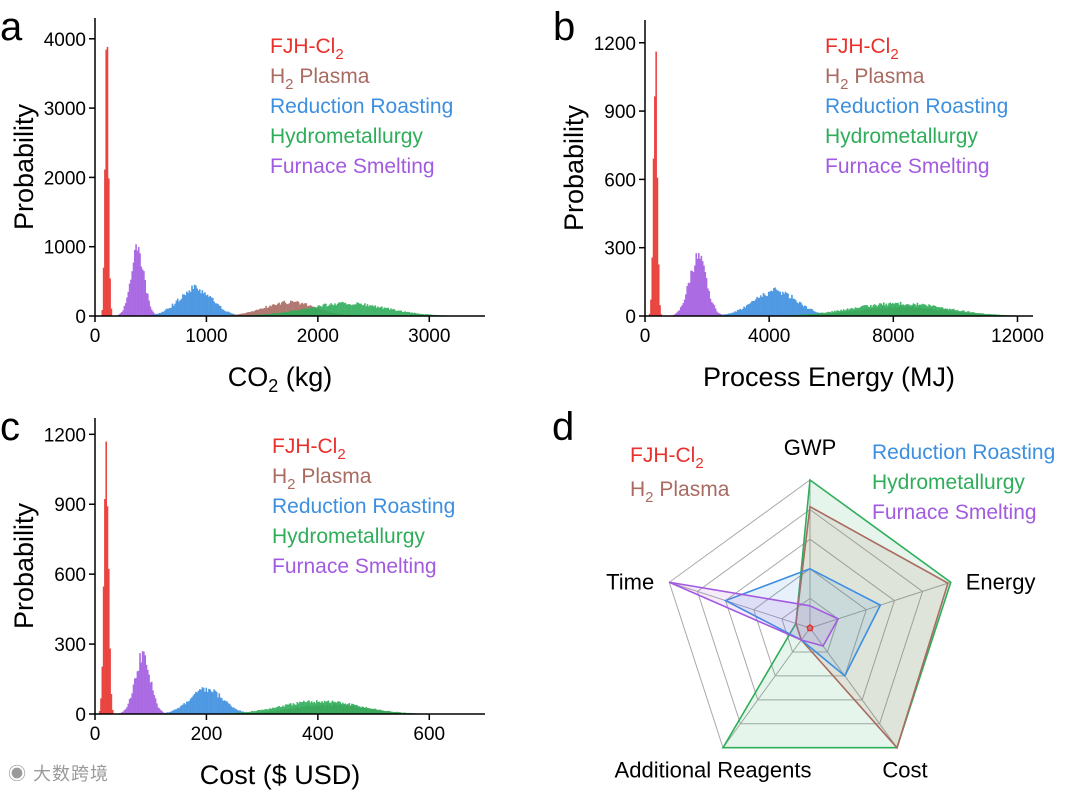 The width and height of the screenshot is (1080, 793). Describe the element at coordinates (713, 770) in the screenshot. I see `radar-axis-label-additional-reagents: Additional Reagents` at that location.